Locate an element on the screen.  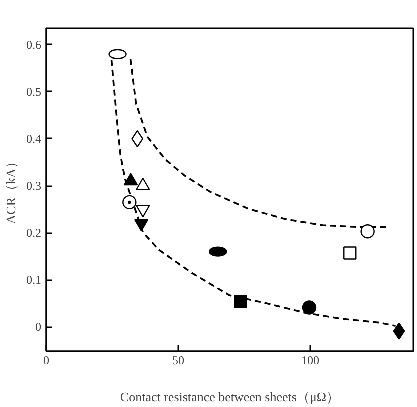
x-tick-label: 50 is located at coordinates (178, 361).